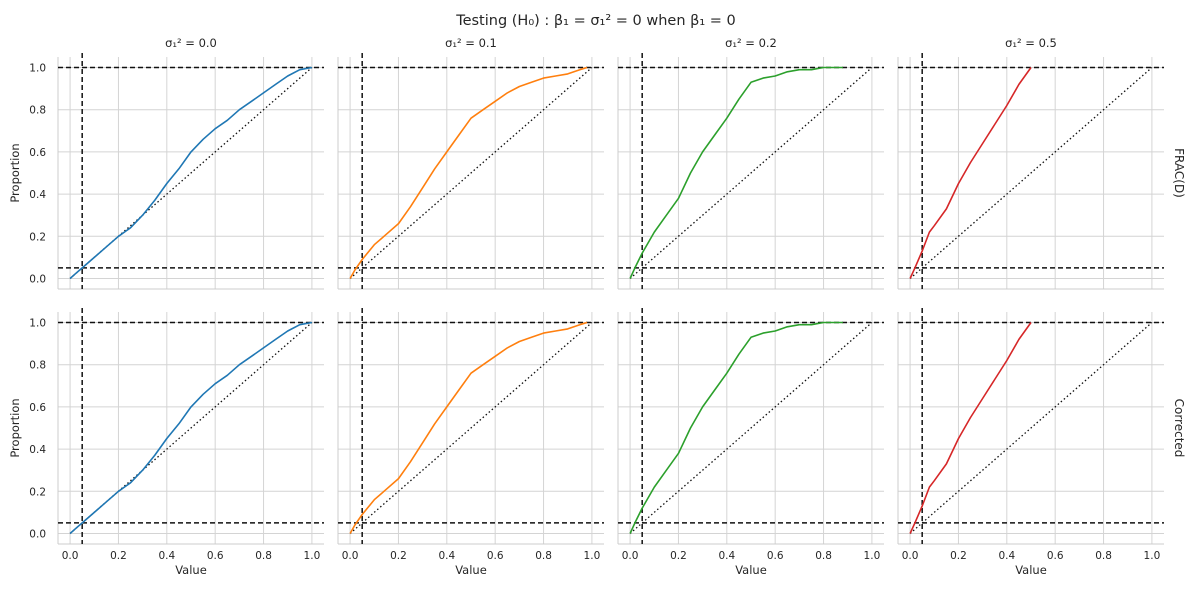  What do you see at coordinates (1179, 428) in the screenshot?
I see `row-label: Corrected` at bounding box center [1179, 428].